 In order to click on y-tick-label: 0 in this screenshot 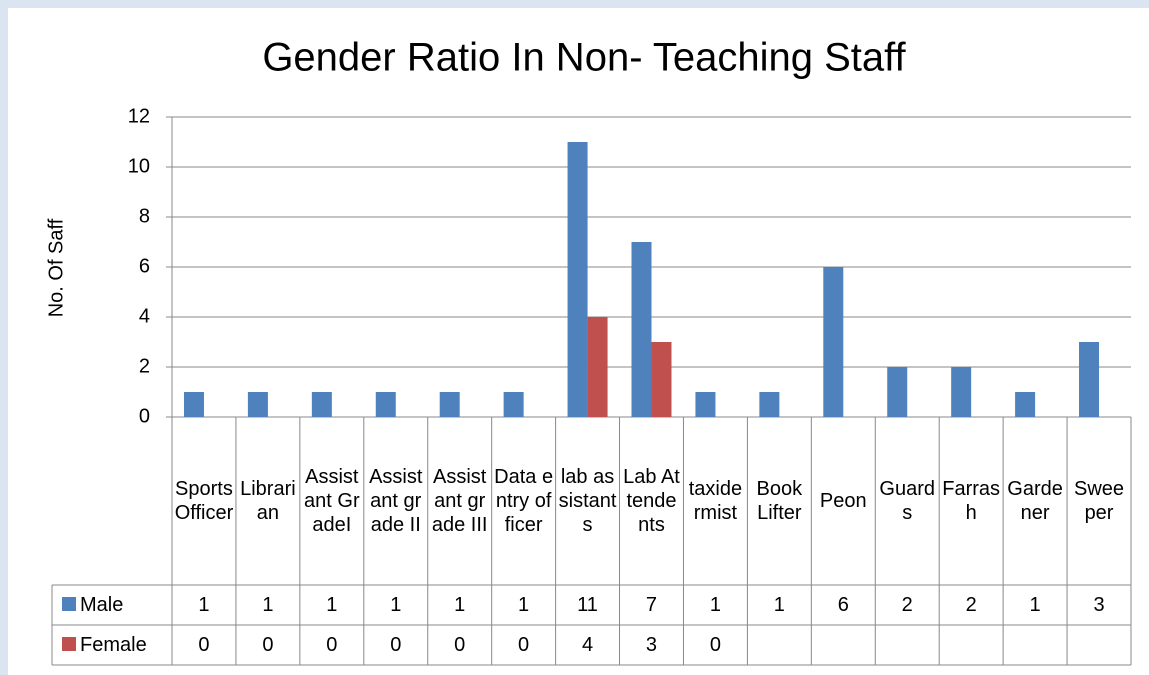, I will do `click(144, 416)`.